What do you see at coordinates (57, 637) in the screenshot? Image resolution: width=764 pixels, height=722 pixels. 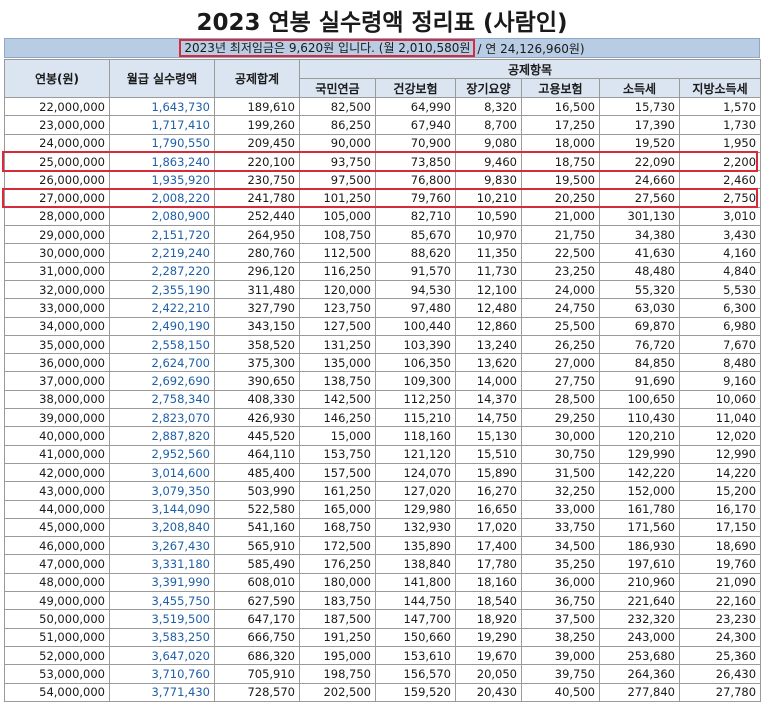 I see `cell-salary: 51,000,000` at bounding box center [57, 637].